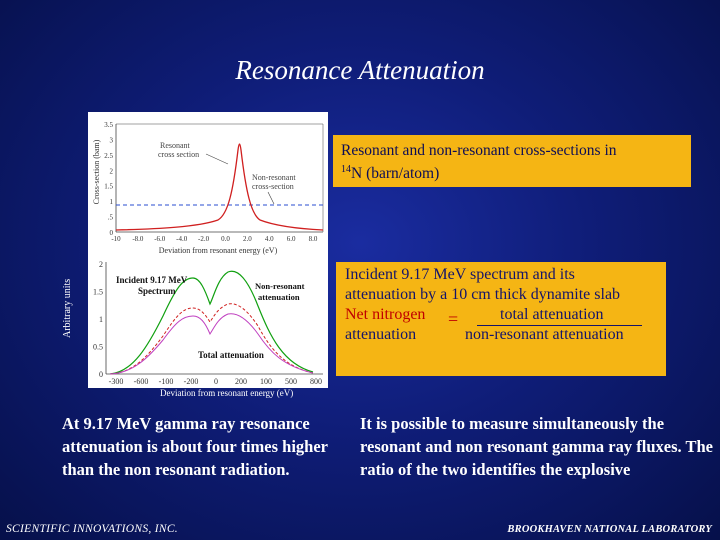  What do you see at coordinates (273, 186) in the screenshot?
I see `nonresonant-annotation-line2: cross-section` at bounding box center [273, 186].